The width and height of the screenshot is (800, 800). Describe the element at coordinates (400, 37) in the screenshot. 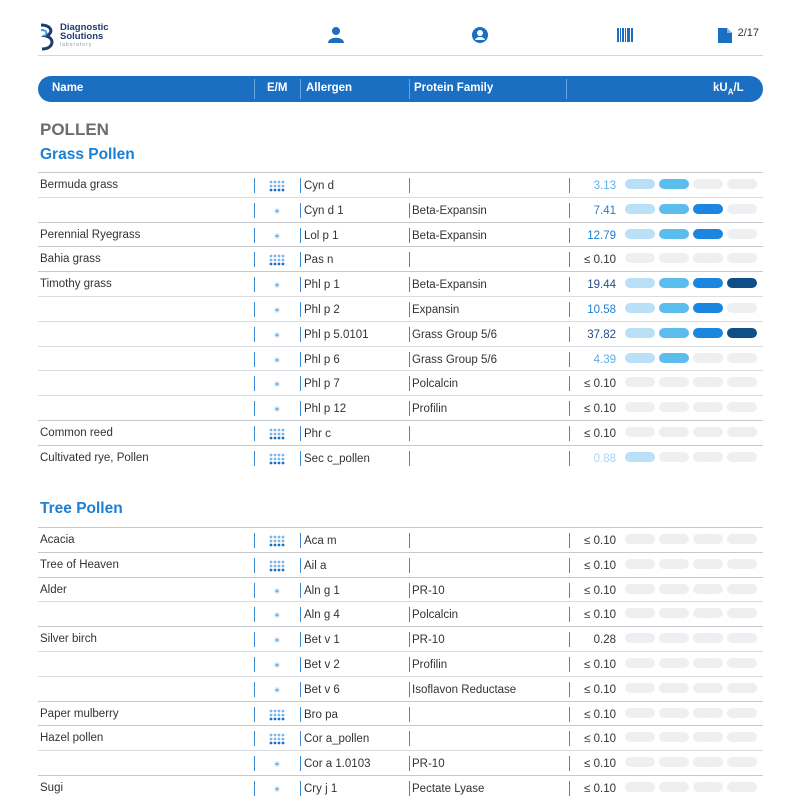

I see `report-header: Diagnostic Solutions laboratory 2/17` at that location.